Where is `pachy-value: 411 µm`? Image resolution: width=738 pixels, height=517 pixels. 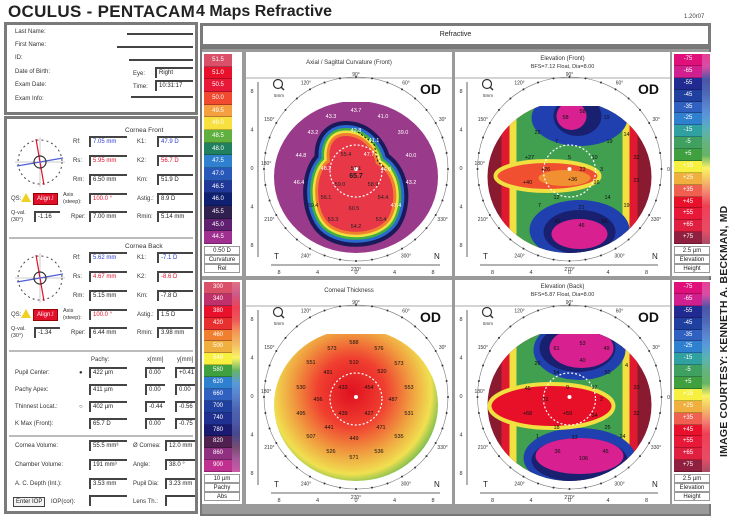
pachy-value: 411 µm is located at coordinates (108, 389).